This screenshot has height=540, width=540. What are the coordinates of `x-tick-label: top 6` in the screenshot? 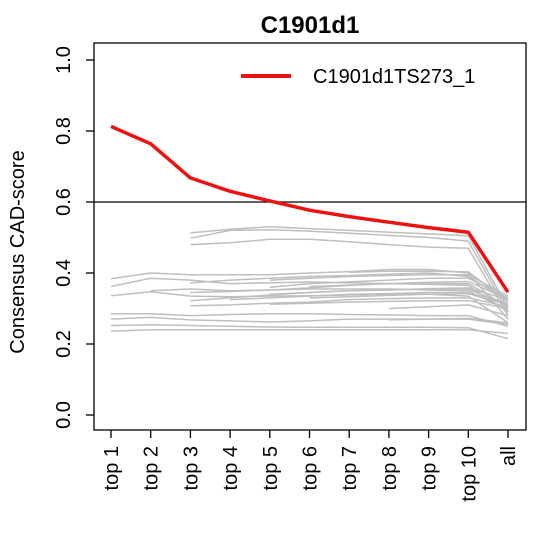 It's located at (311, 468).